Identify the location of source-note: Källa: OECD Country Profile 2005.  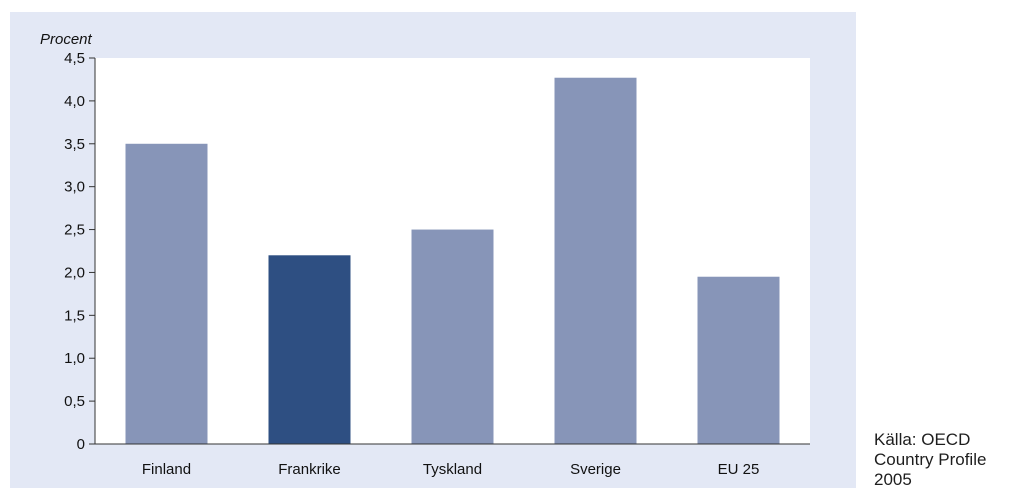
(930, 459).